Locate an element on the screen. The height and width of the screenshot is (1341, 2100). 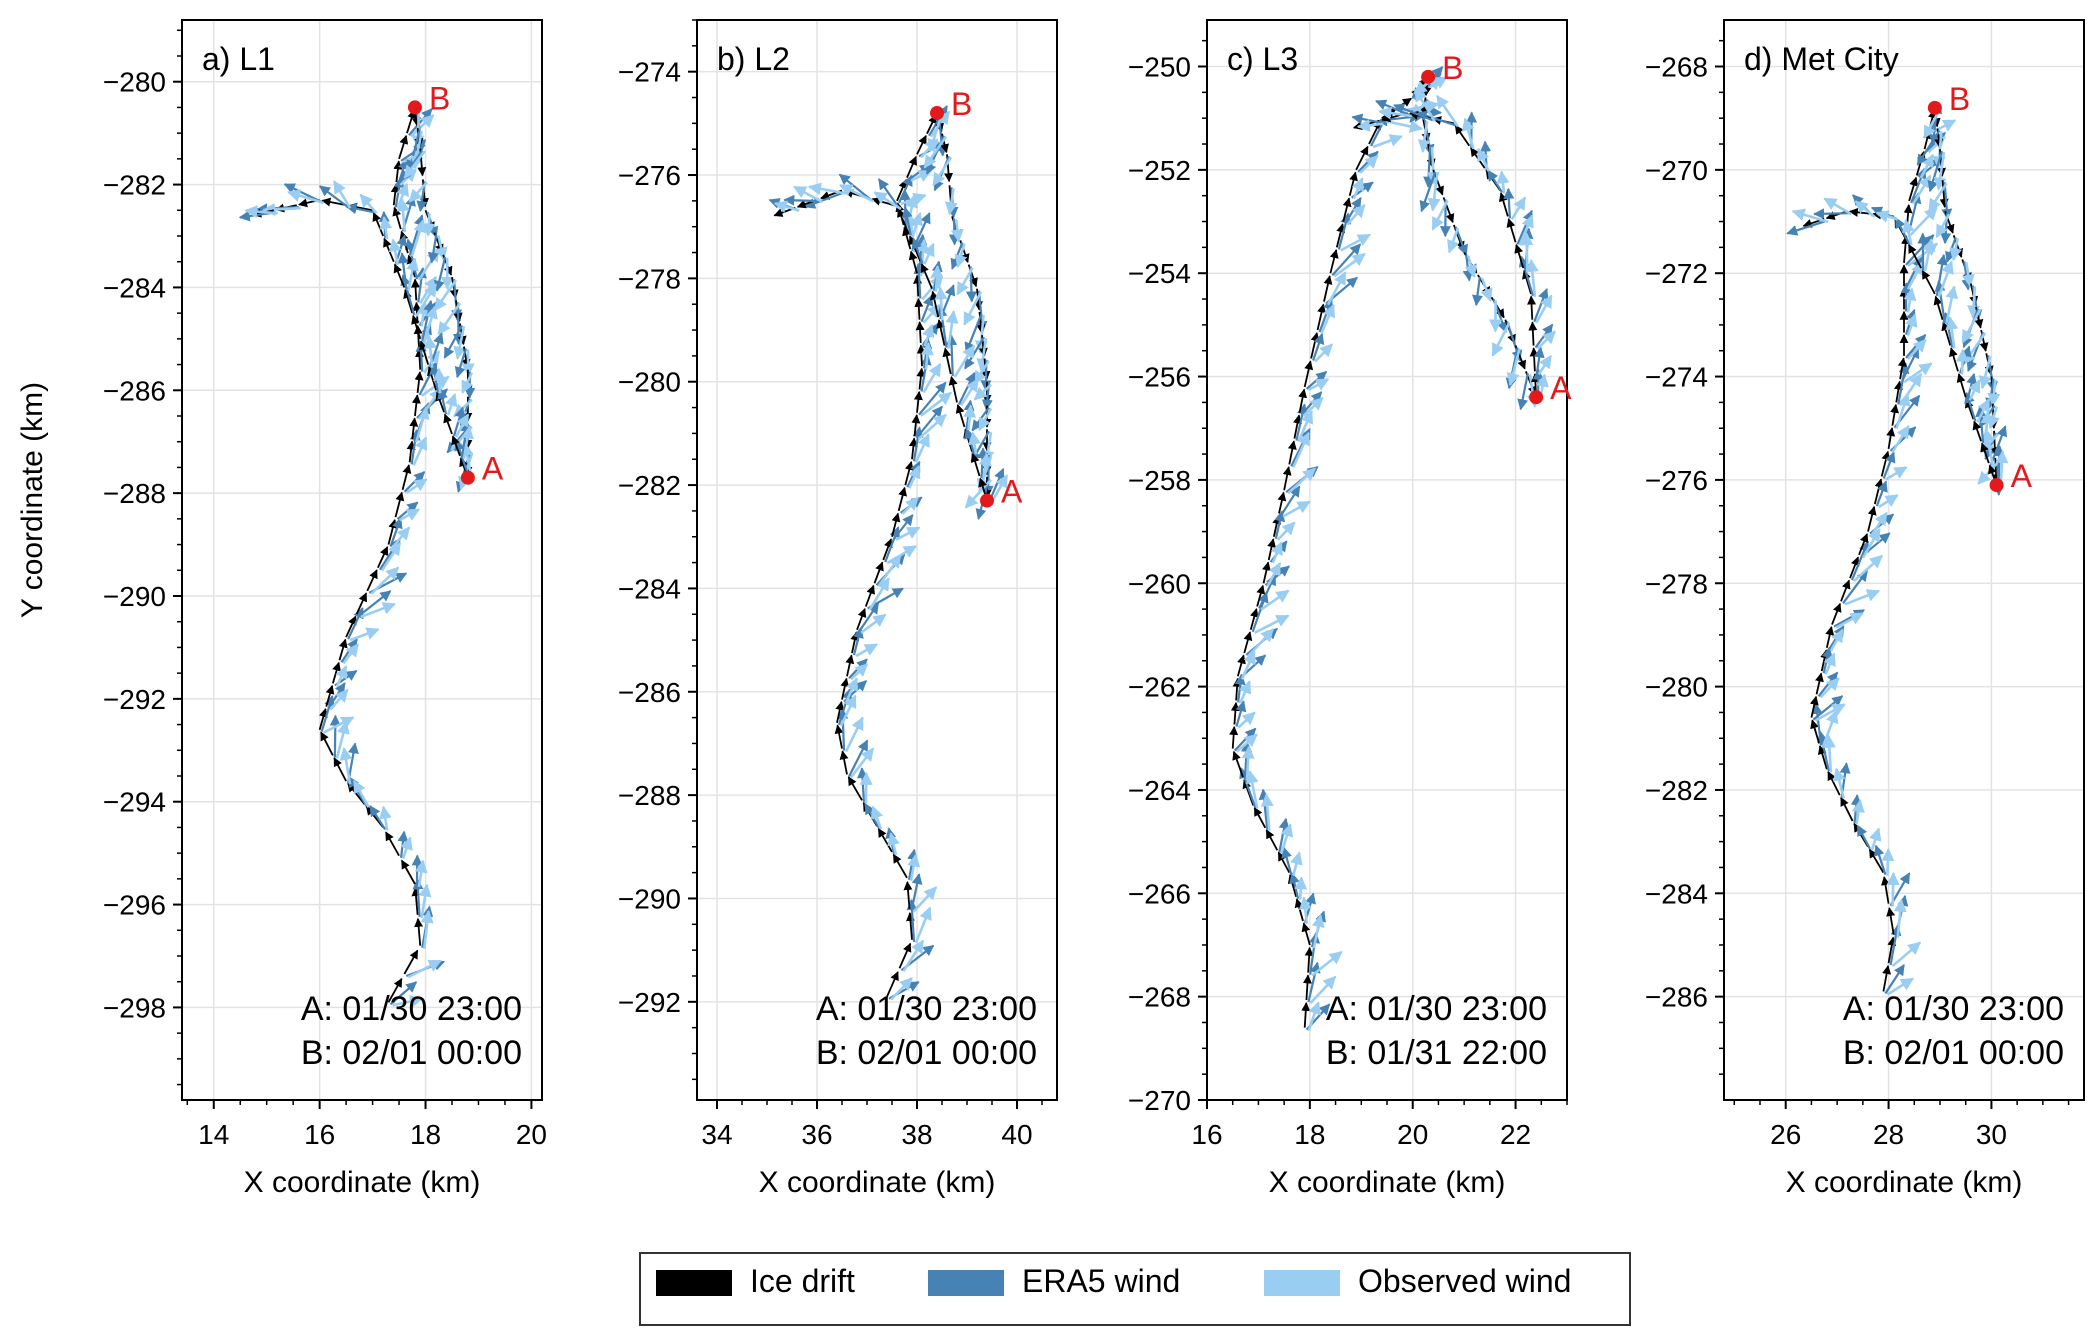
x-tick-label: 16 is located at coordinates (1206, 1134).